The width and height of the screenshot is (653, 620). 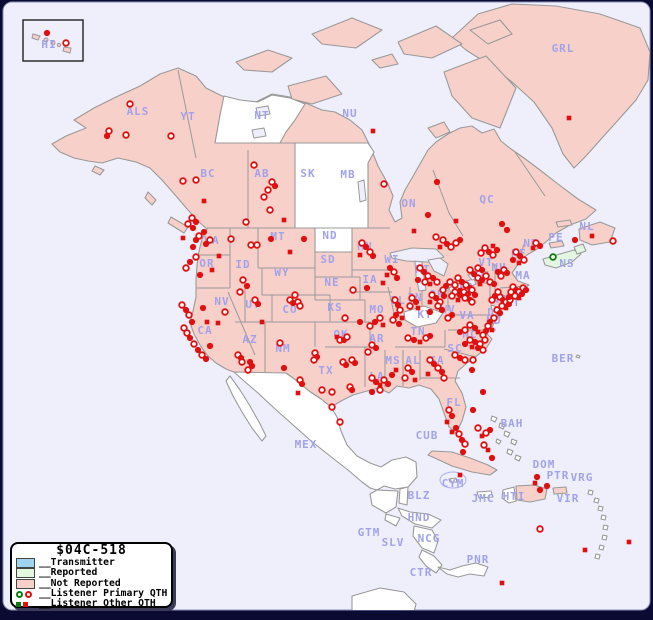 What do you see at coordinates (463, 570) in the screenshot?
I see `region-pnr` at bounding box center [463, 570].